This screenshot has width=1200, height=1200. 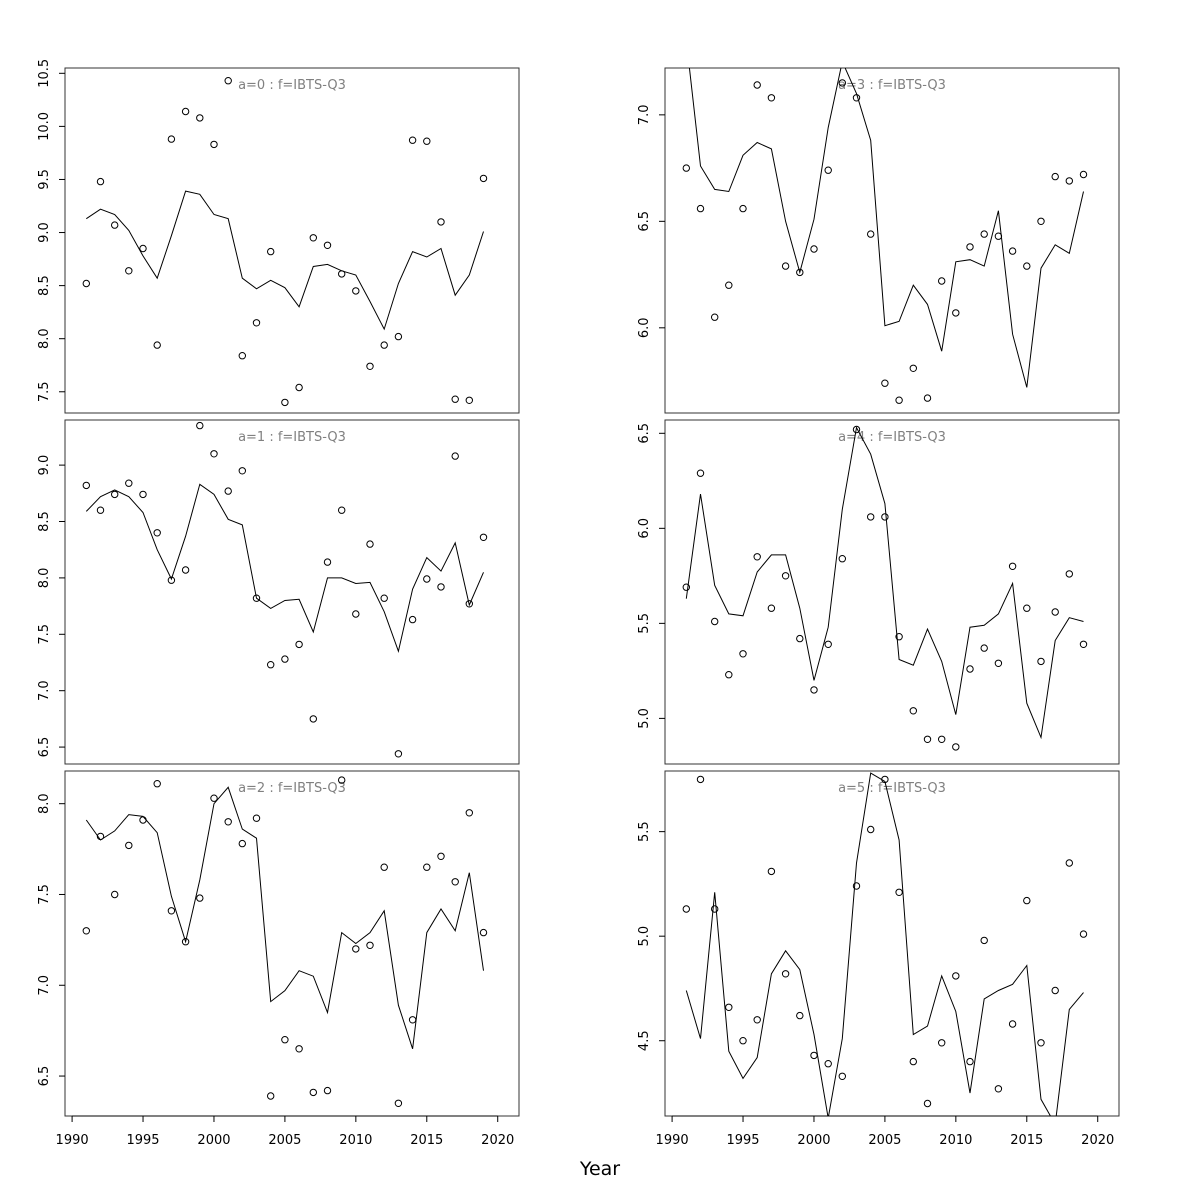 What do you see at coordinates (142, 1140) in the screenshot?
I see `x-tick-label: 1995` at bounding box center [142, 1140].